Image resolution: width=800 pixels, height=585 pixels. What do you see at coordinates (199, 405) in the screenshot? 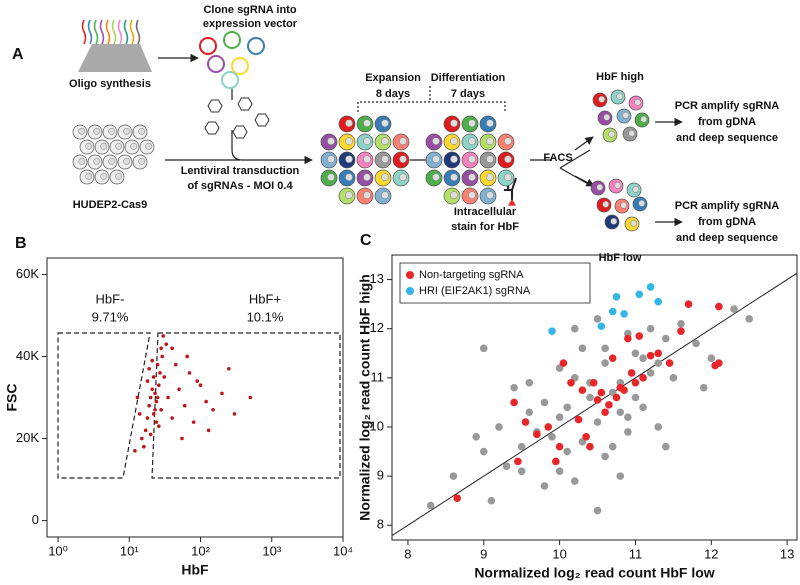
I see `gates` at bounding box center [199, 405].